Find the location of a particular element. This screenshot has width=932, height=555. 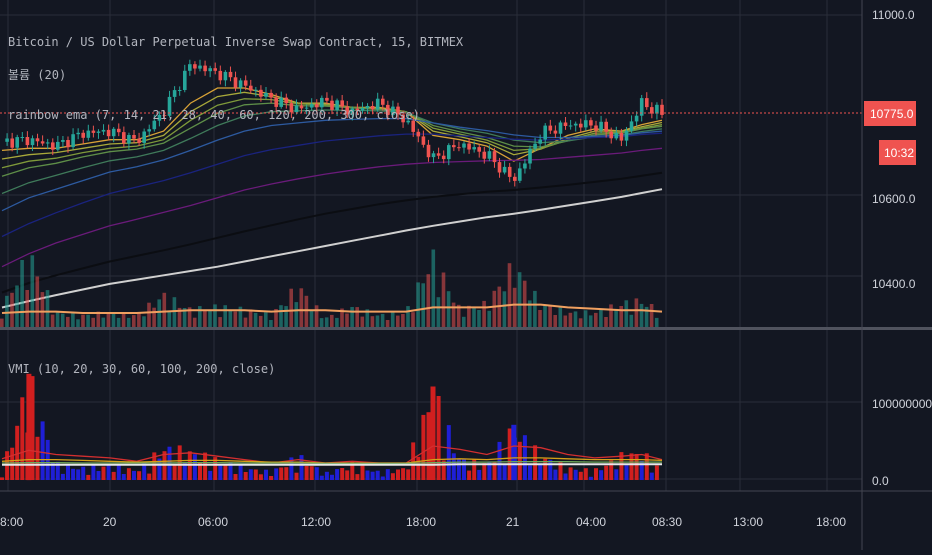

vmi-spike-bar is located at coordinates (433, 434).